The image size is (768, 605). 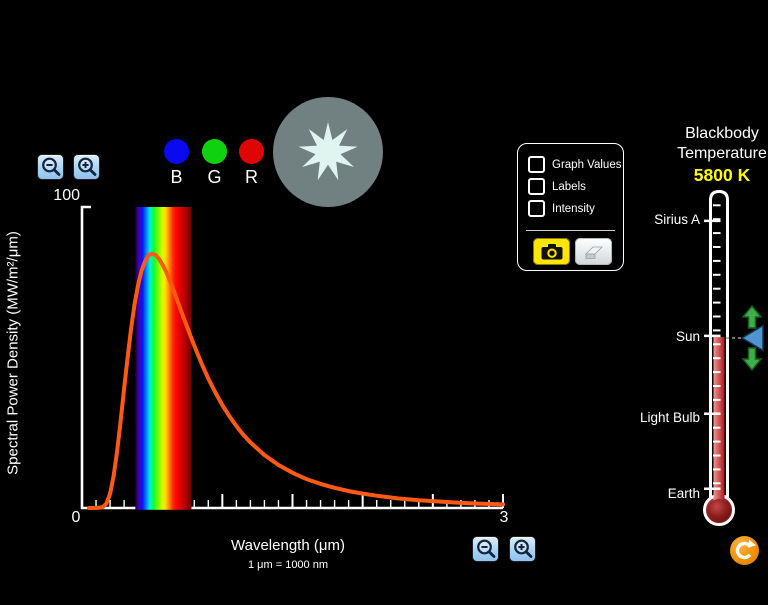 I want to click on temperature-step-arrows, so click(x=752, y=338).